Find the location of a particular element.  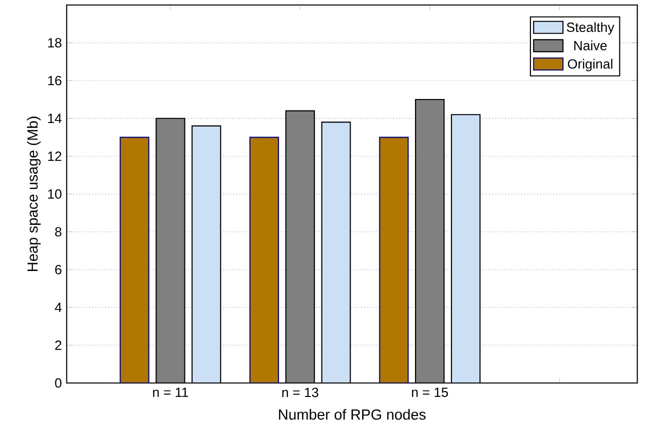

legend-label: Stealthy is located at coordinates (590, 28).